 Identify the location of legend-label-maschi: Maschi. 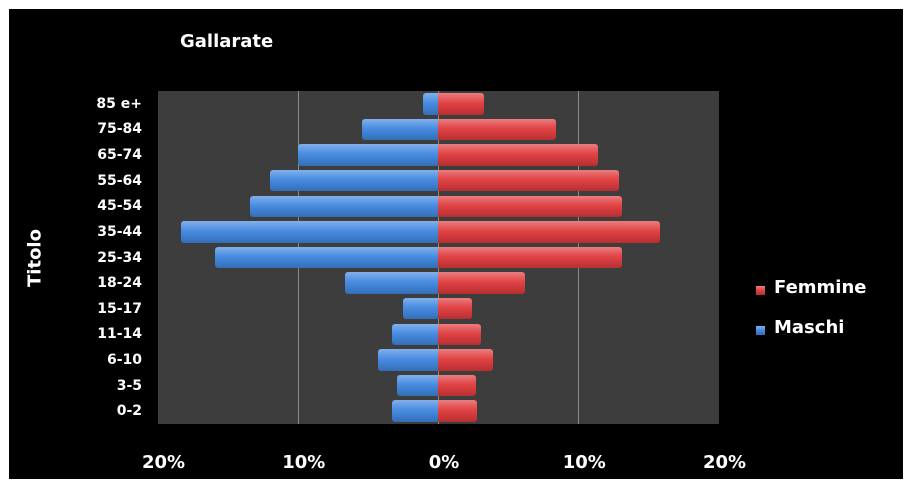
(809, 327).